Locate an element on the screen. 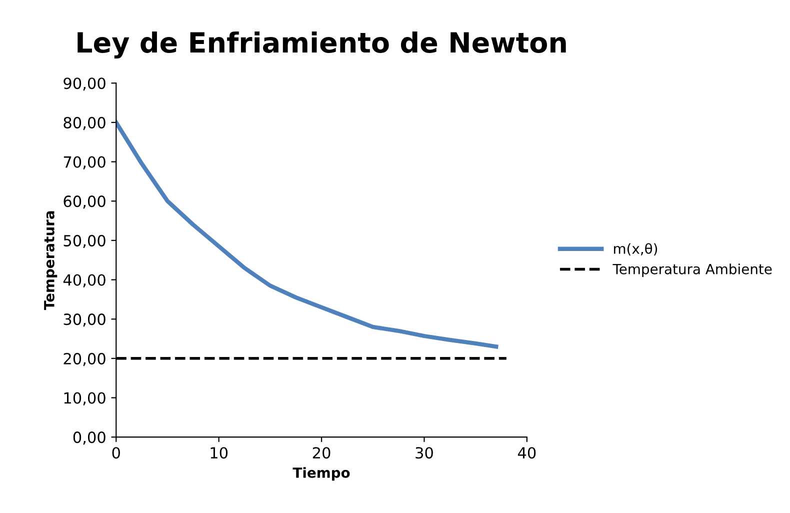 This screenshot has height=513, width=790. y-tick-label: 60,00 is located at coordinates (85, 202).